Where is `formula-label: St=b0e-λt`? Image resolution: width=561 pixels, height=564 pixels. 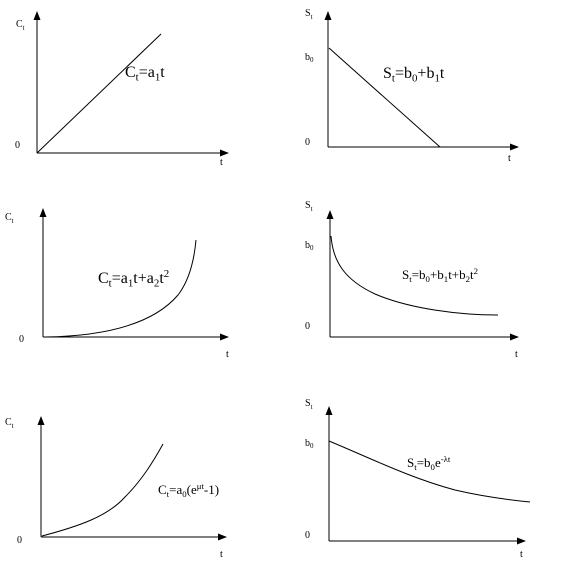 formula-label: St=b0e-λt is located at coordinates (429, 463).